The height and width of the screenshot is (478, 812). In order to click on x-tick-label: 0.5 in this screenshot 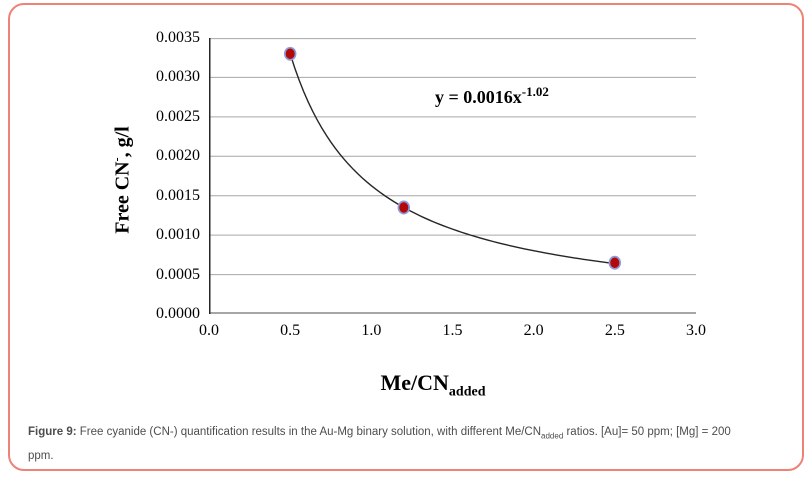, I will do `click(290, 330)`.